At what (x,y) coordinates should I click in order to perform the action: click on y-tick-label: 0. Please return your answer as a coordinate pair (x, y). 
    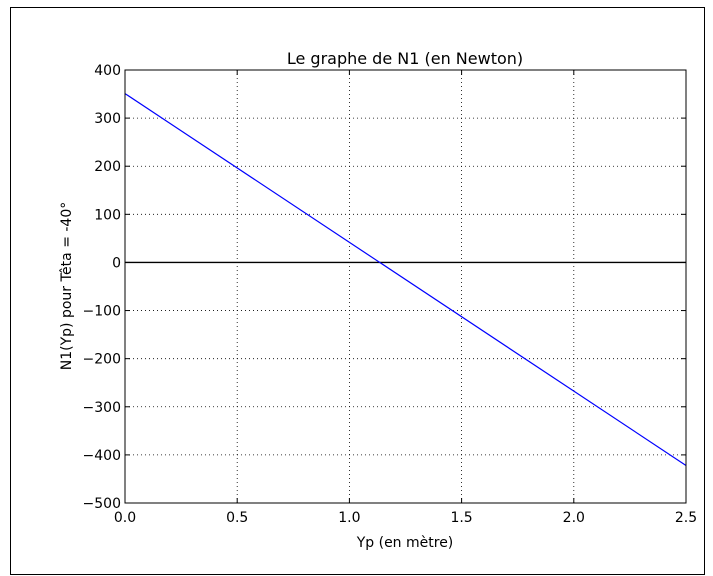
    Looking at the image, I should click on (116, 263).